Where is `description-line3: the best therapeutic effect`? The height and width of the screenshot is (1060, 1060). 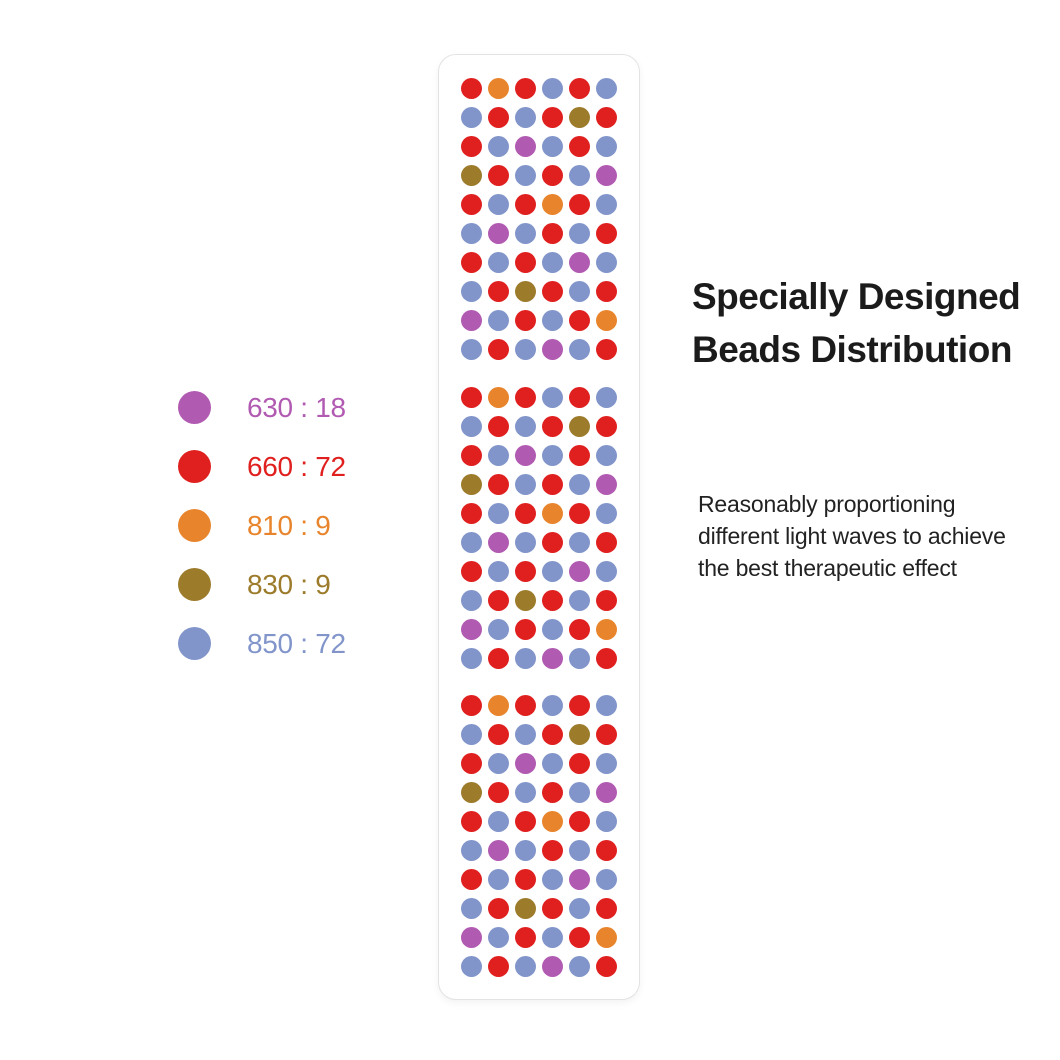 description-line3: the best therapeutic effect is located at coordinates (827, 568).